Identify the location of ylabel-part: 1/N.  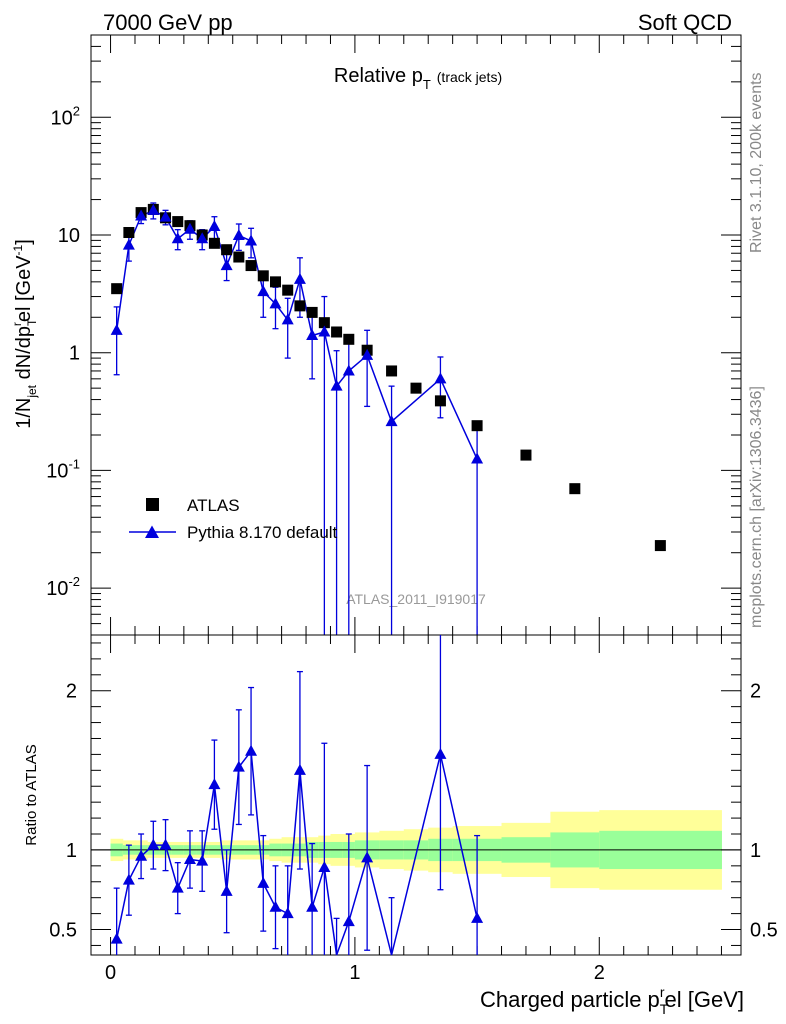
(24, 413).